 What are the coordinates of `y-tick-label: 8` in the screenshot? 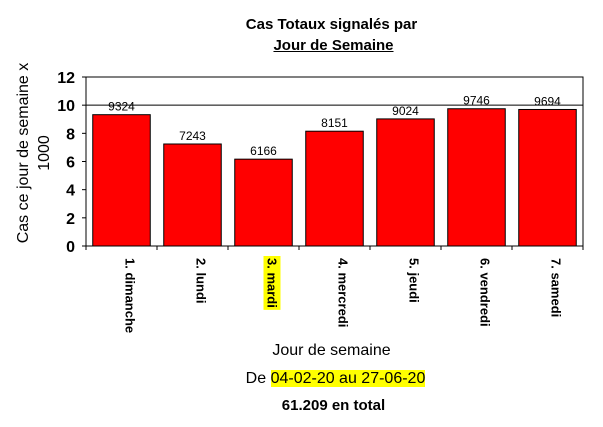 It's located at (70, 134).